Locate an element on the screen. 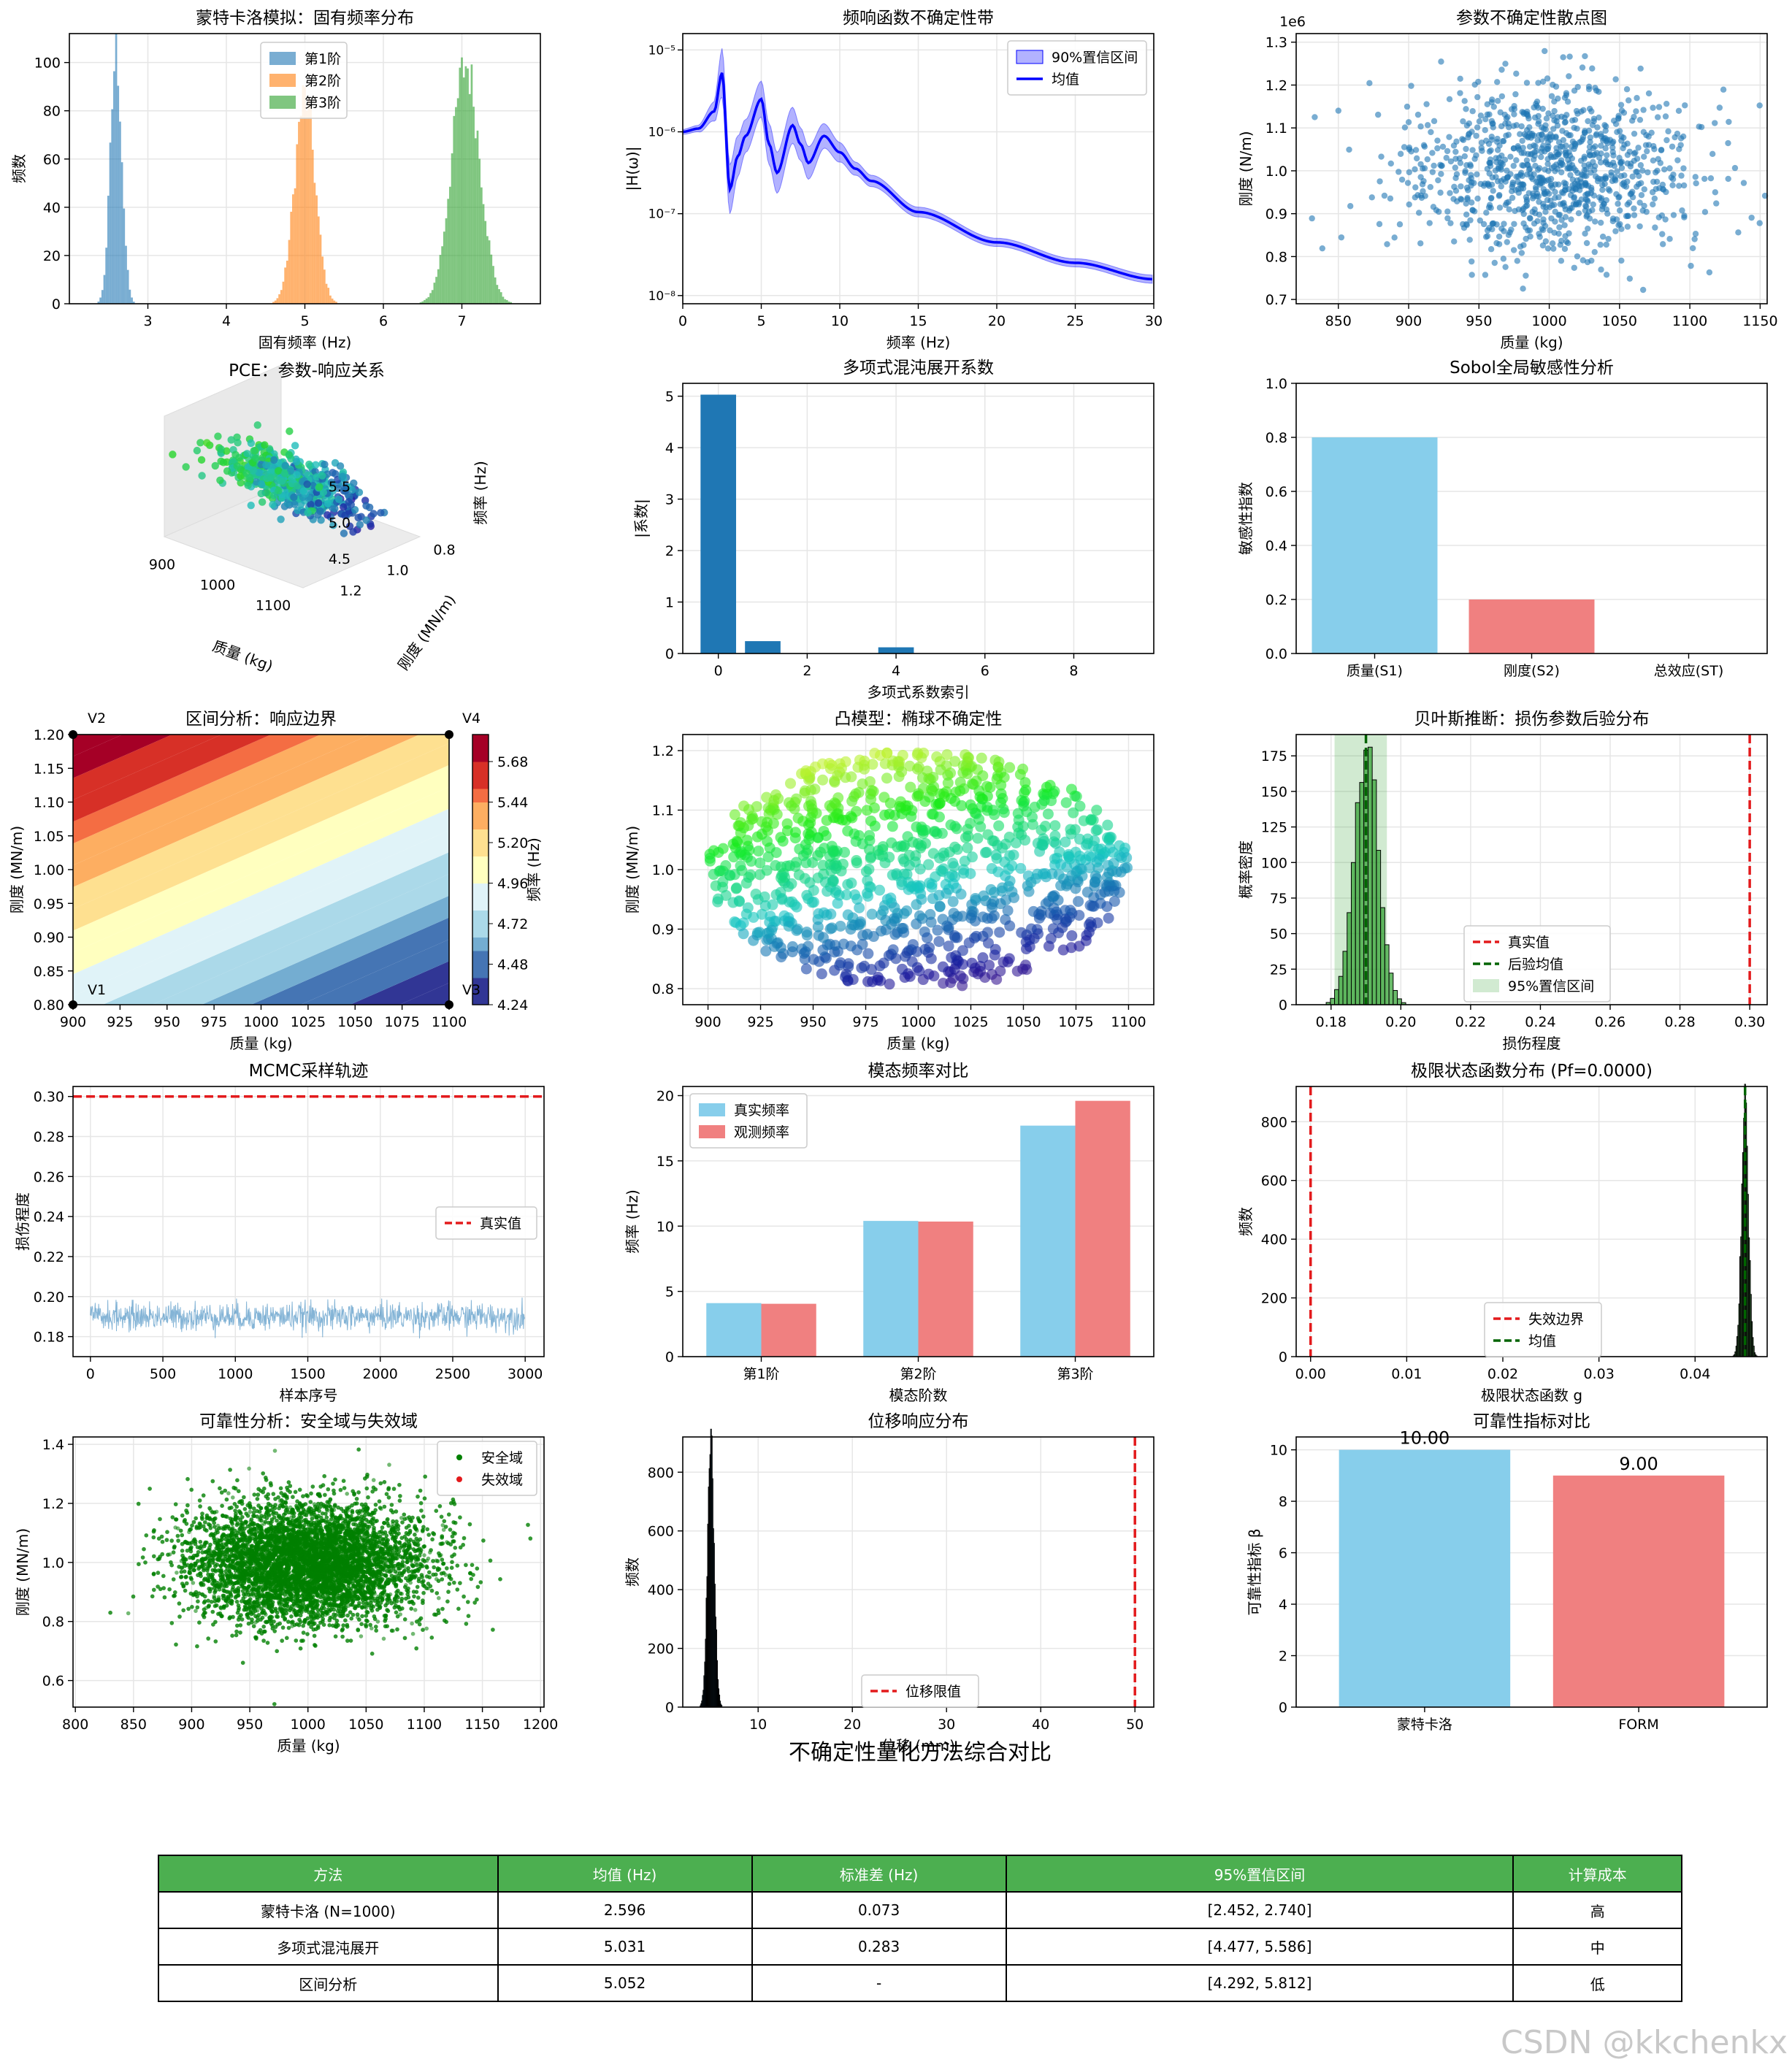 This screenshot has height=2070, width=1792. coefficient-bar is located at coordinates (896, 650).